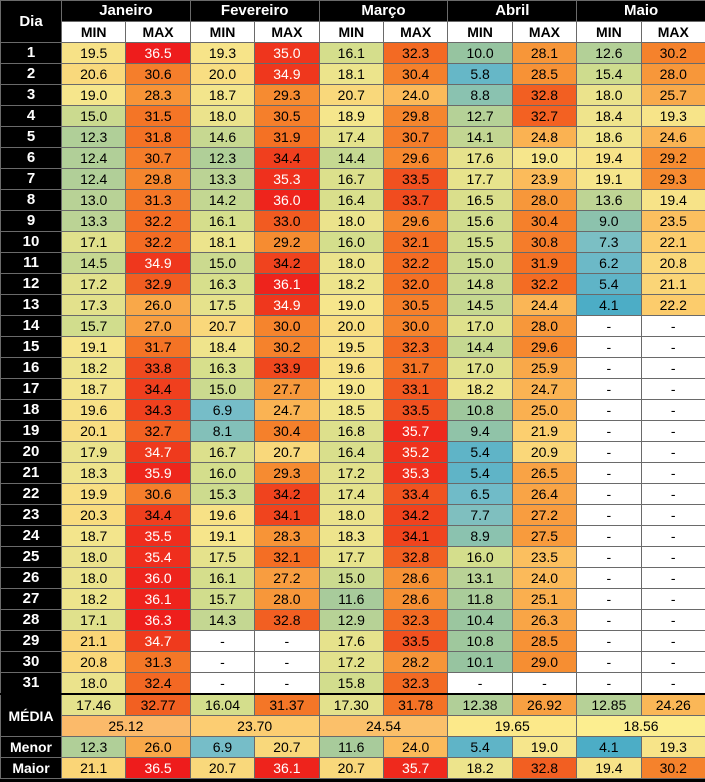  Describe the element at coordinates (287, 368) in the screenshot. I see `max-value: 33.9` at that location.